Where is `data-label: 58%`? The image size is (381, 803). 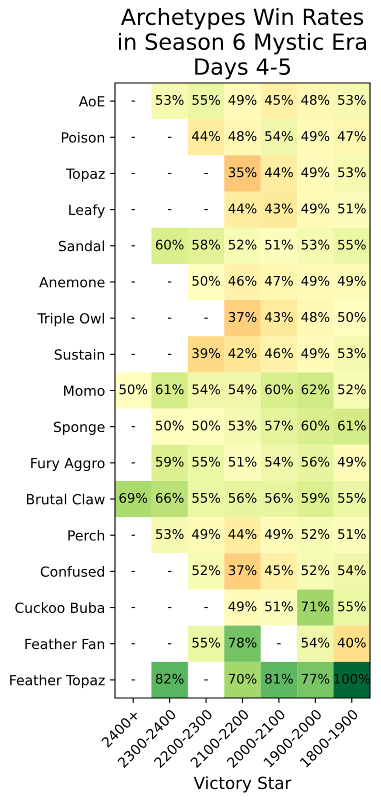
data-label: 58% is located at coordinates (206, 245).